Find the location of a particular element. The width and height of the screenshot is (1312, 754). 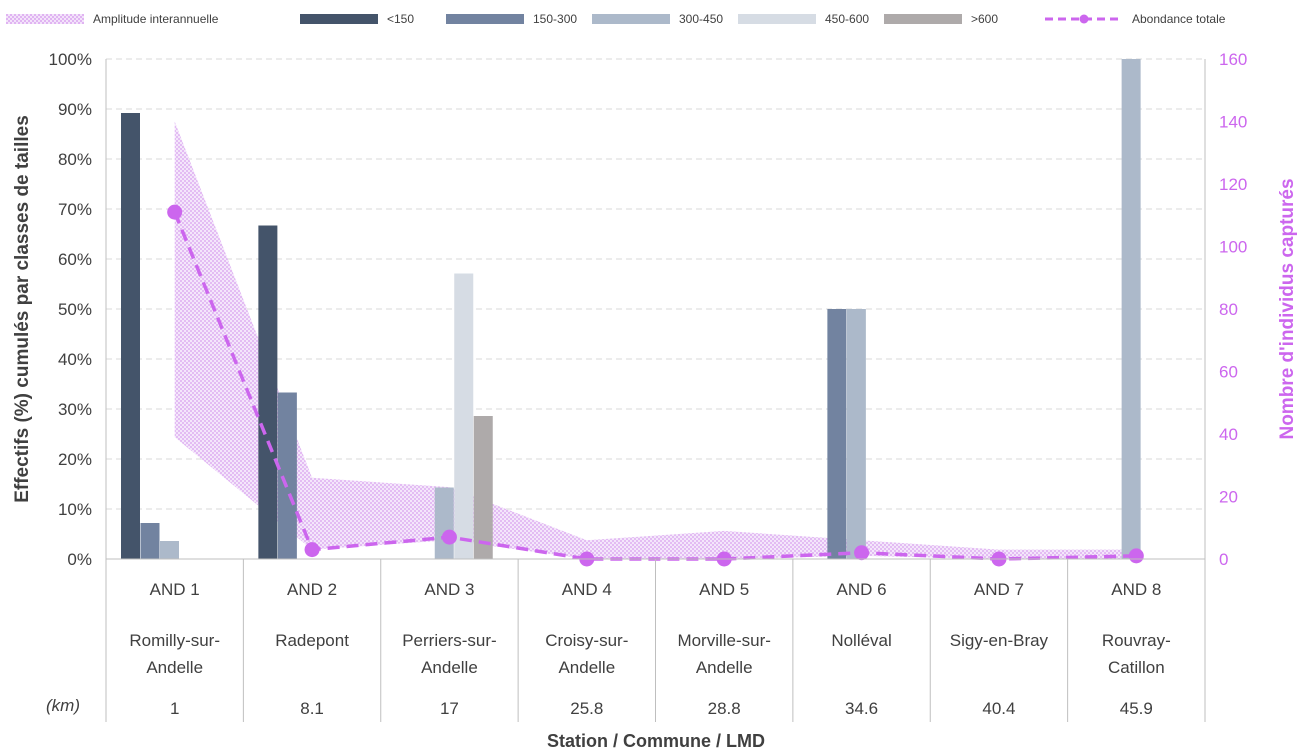

km-unit-label: (km) is located at coordinates (63, 705).